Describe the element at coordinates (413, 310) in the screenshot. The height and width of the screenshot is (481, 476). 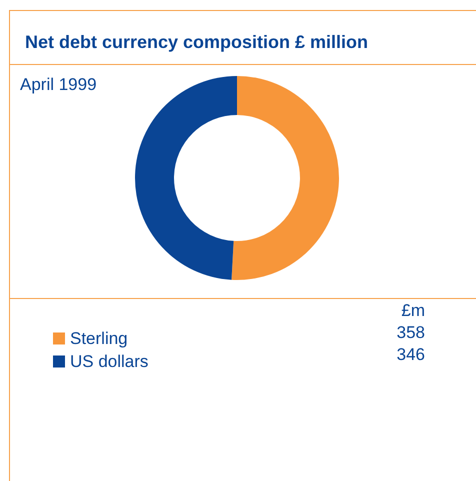
I see `legend-title: £m` at that location.